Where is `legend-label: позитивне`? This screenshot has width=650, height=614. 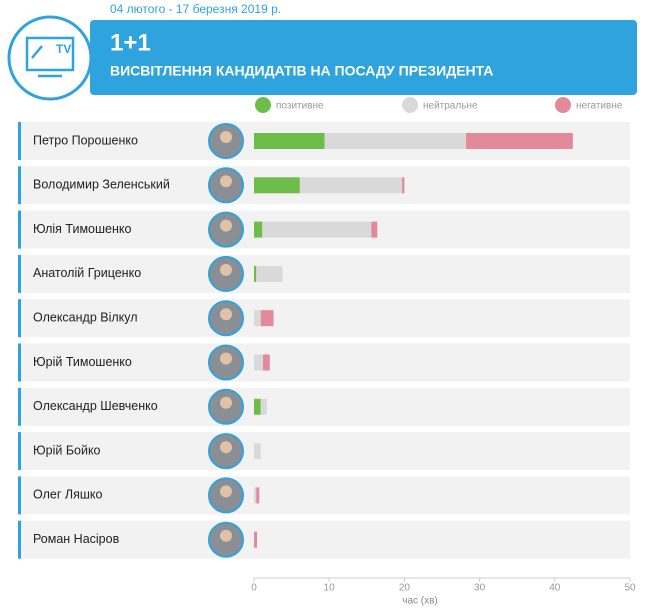
legend-label: позитивне is located at coordinates (300, 106).